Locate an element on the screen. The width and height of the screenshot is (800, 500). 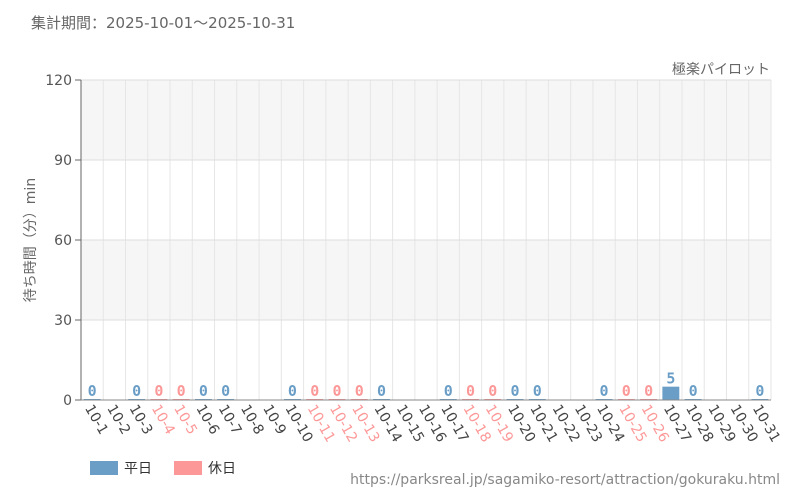
y-tick-label: 60 is located at coordinates (63, 241).